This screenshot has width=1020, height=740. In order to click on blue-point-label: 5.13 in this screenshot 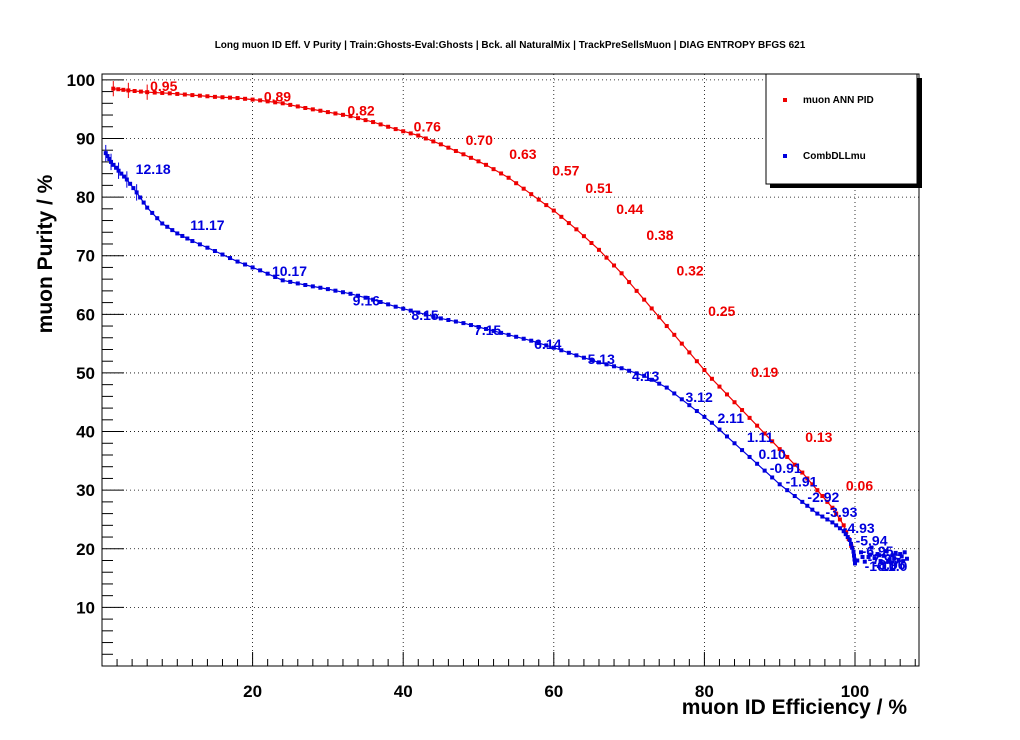, I will do `click(601, 359)`.